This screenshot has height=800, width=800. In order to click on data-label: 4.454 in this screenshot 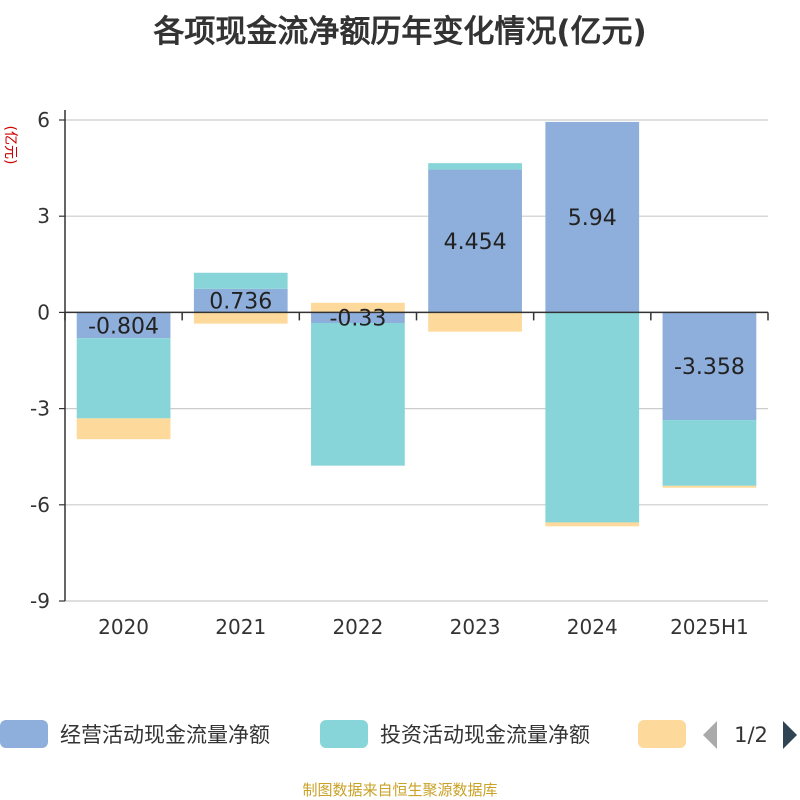, I will do `click(475, 242)`.